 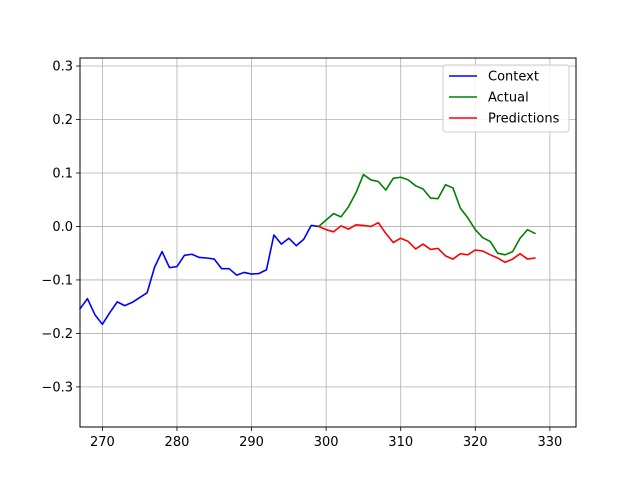 What do you see at coordinates (426, 214) in the screenshot?
I see `series-line-actual` at bounding box center [426, 214].